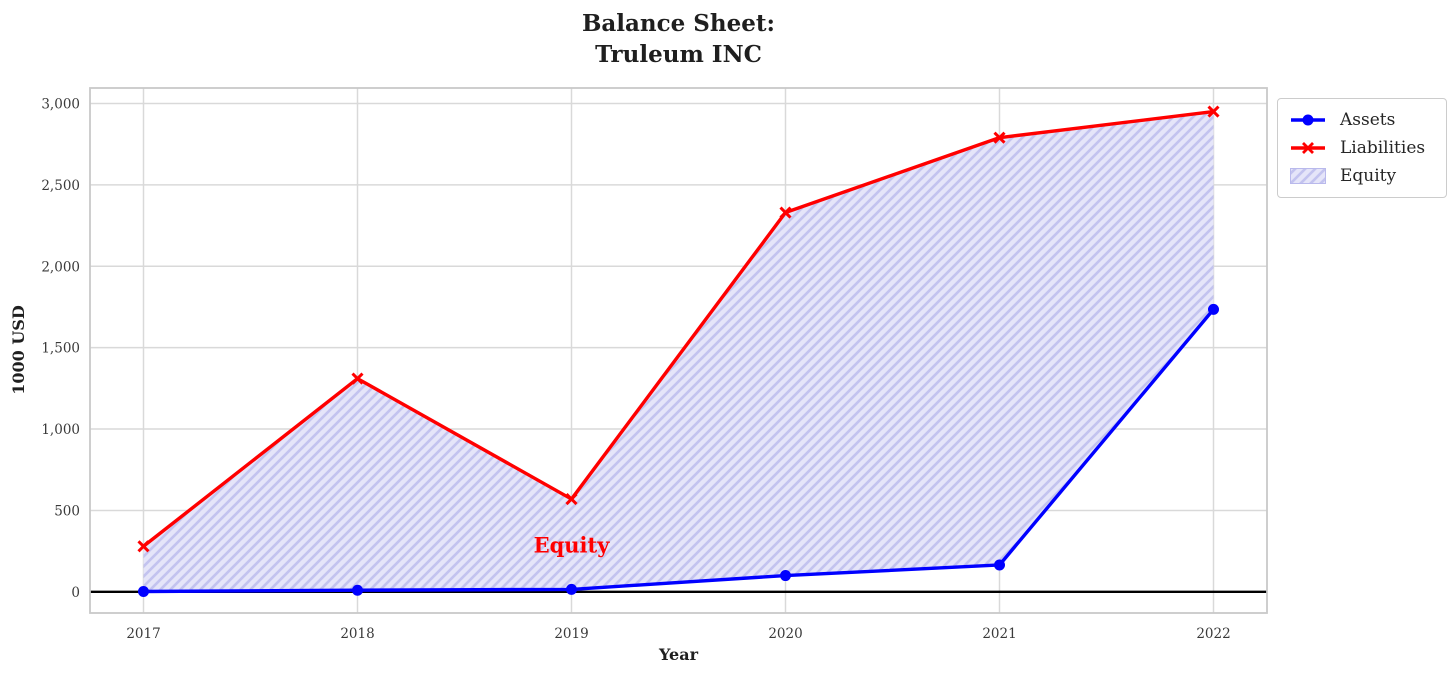 The height and width of the screenshot is (676, 1454). I want to click on legend-label-assets: Assets, so click(1368, 120).